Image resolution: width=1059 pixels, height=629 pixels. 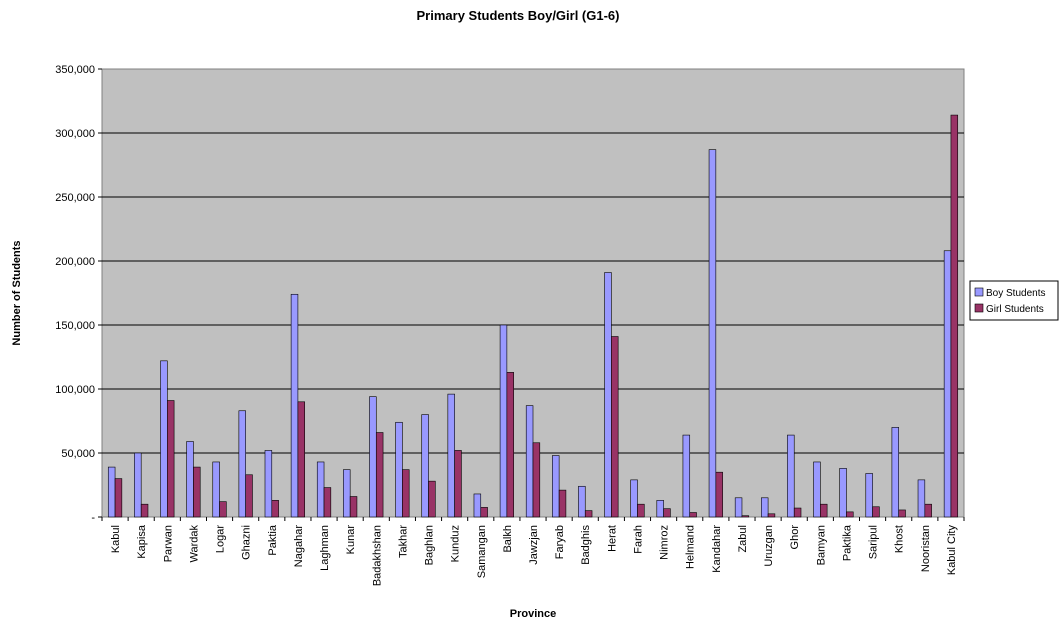 I want to click on x-tick-label: Balkh, so click(x=508, y=539).